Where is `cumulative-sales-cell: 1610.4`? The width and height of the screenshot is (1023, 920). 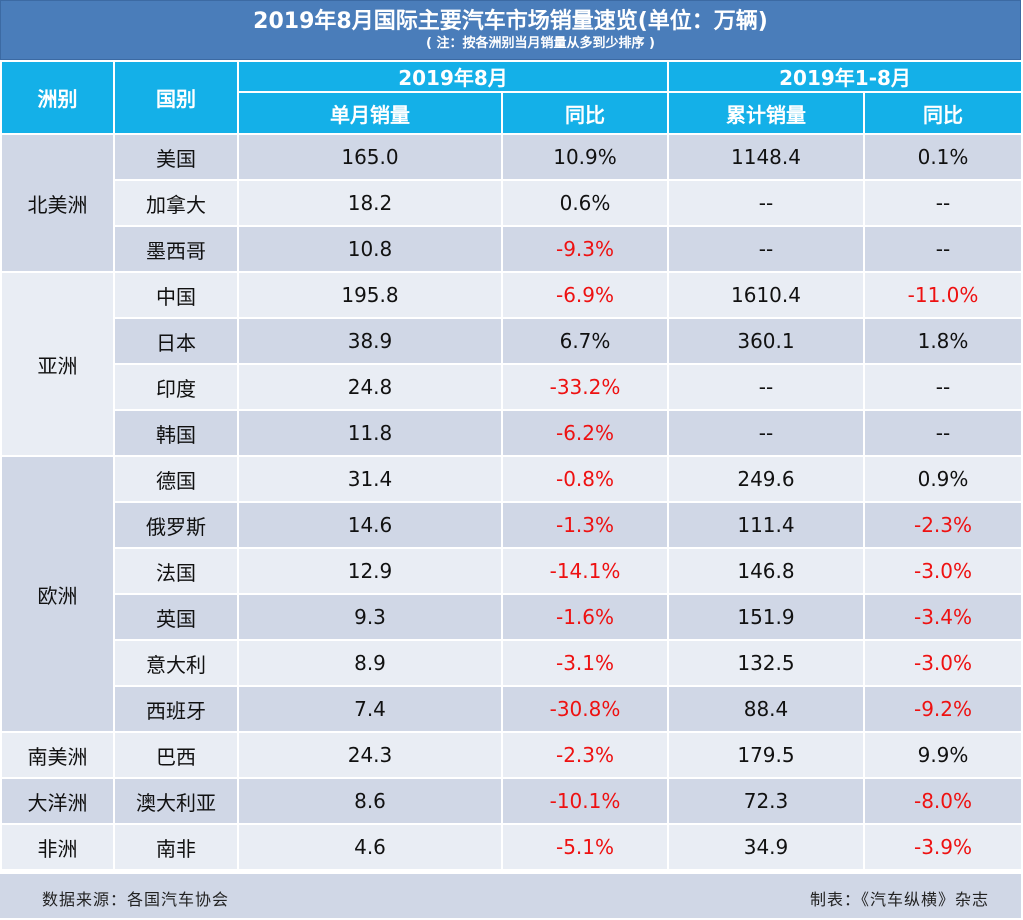
cumulative-sales-cell: 1610.4 is located at coordinates (766, 295).